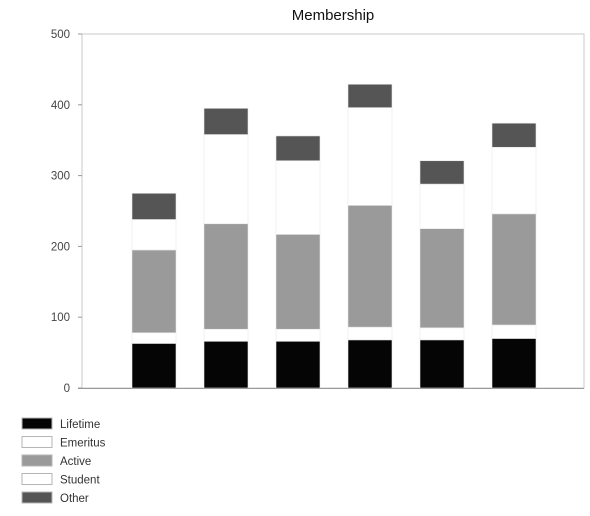 This screenshot has width=590, height=516. Describe the element at coordinates (66, 212) in the screenshot. I see `y-axis: 0 100 200 300 400 500` at that location.